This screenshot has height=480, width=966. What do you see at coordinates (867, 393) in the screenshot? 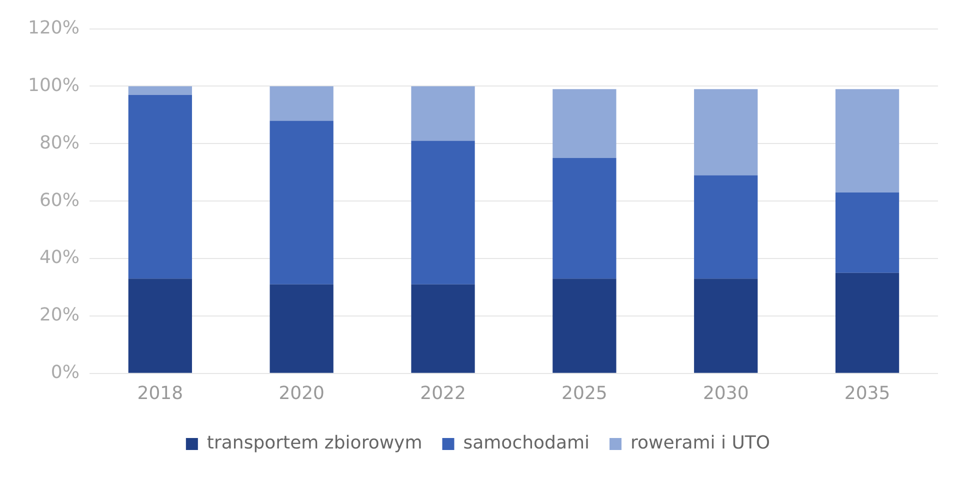
I see `x-tick-label: 2035` at bounding box center [867, 393].